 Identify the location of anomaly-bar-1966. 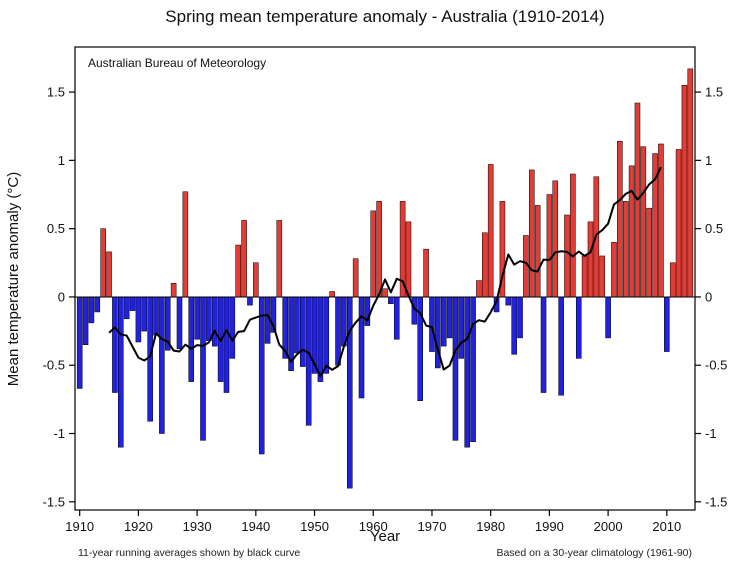
(408, 259).